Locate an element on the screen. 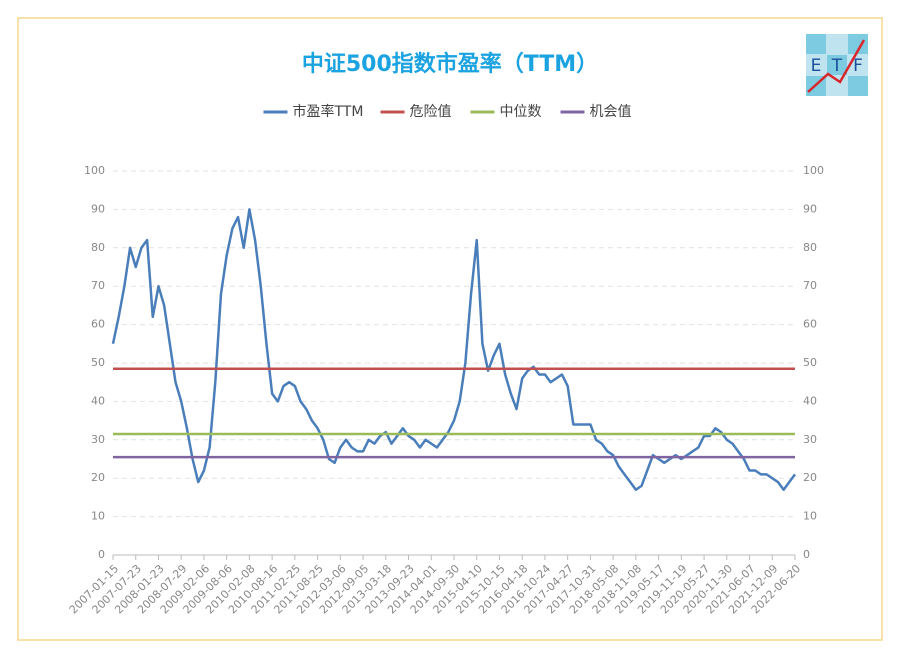 This screenshot has height=660, width=900. y-tick-label: 70 is located at coordinates (98, 285).